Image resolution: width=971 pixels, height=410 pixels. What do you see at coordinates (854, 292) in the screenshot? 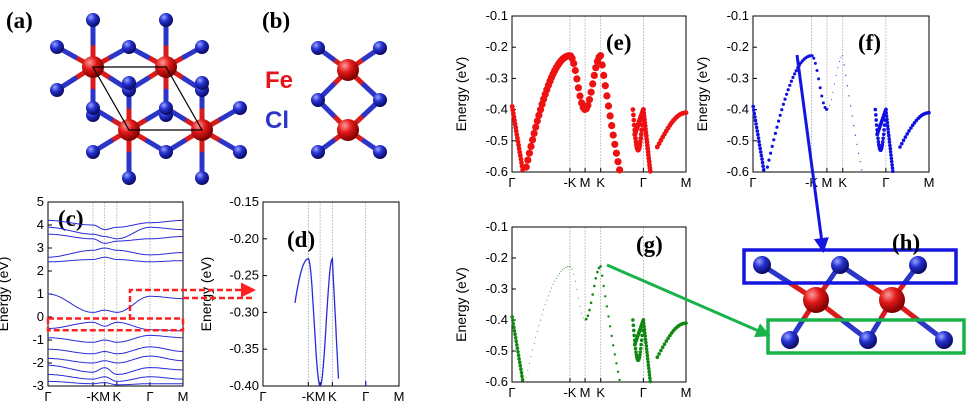
I see `crystal-layers-h: (h)` at bounding box center [854, 292].